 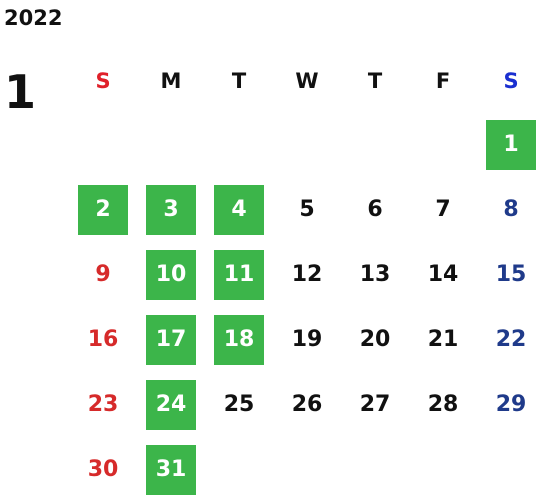 I want to click on day-cell: 28, so click(x=443, y=404).